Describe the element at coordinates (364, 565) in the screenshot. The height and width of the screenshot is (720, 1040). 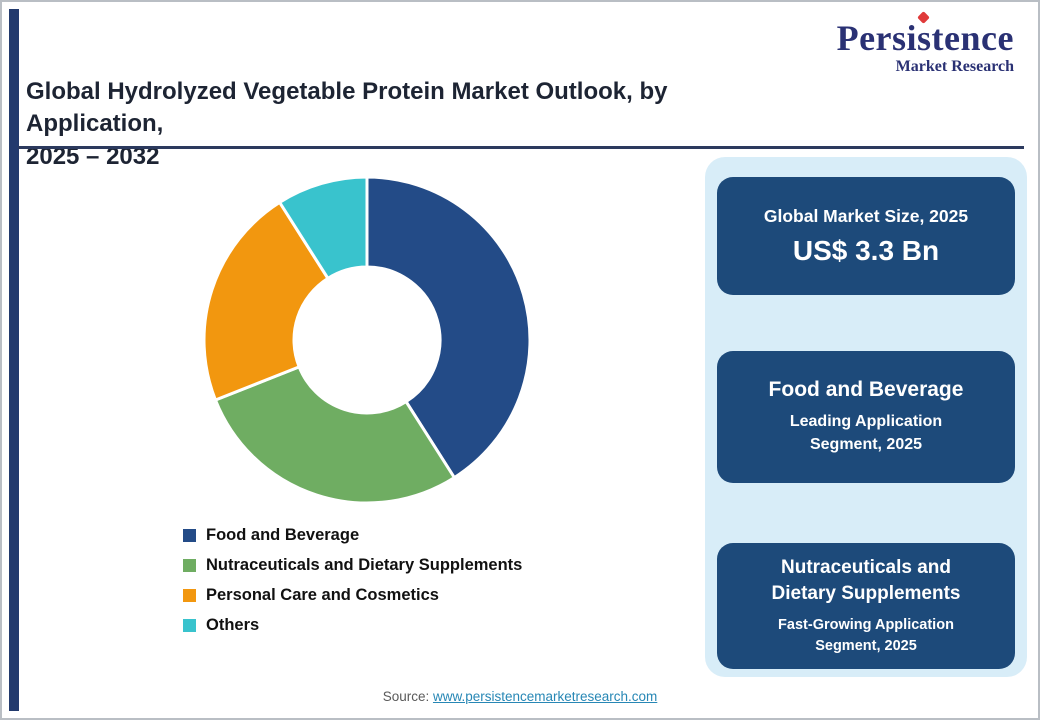
I see `legend-label: Nutraceuticals and Dietary Supplements` at that location.